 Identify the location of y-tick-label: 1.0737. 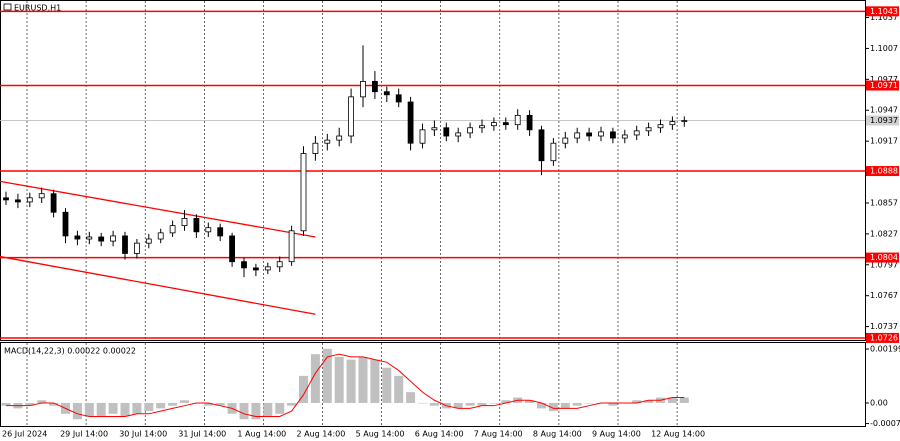
(884, 326).